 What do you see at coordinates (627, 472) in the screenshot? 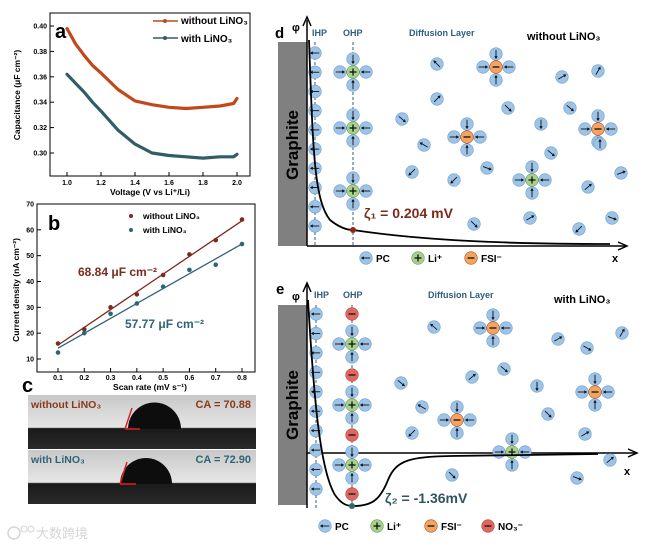
I see `x-axis-label: x` at bounding box center [627, 472].